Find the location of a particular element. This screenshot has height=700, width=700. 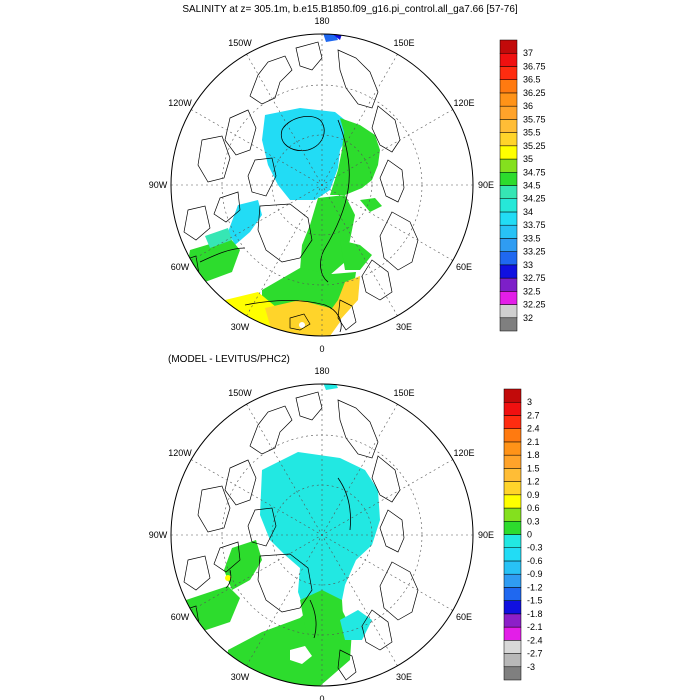

bottom-lon-label: 30W is located at coordinates (240, 677).